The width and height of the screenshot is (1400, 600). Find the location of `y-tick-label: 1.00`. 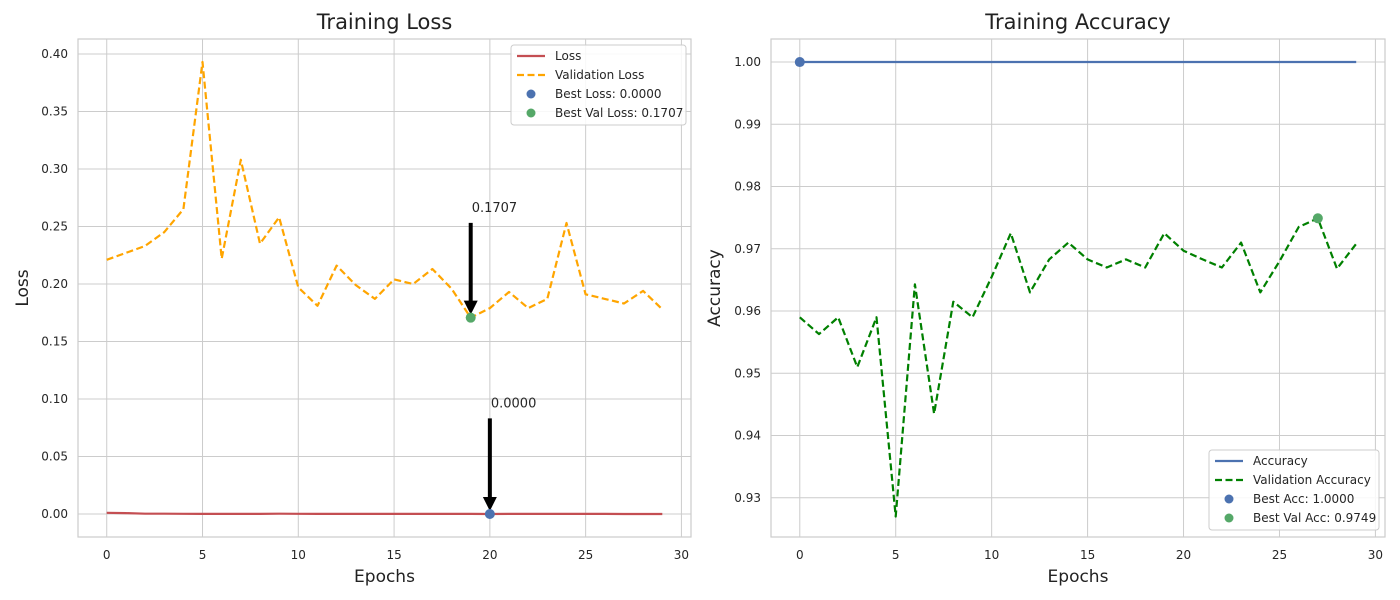

y-tick-label: 1.00 is located at coordinates (747, 62).